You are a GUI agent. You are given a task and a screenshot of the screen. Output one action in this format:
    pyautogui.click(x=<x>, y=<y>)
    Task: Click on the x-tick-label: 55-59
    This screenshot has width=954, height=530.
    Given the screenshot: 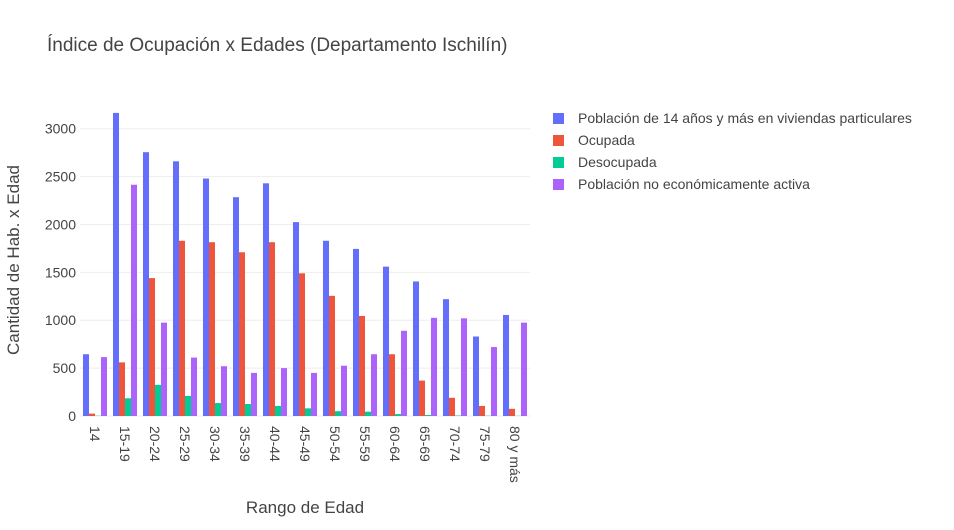 What is the action you would take?
    pyautogui.click(x=365, y=444)
    